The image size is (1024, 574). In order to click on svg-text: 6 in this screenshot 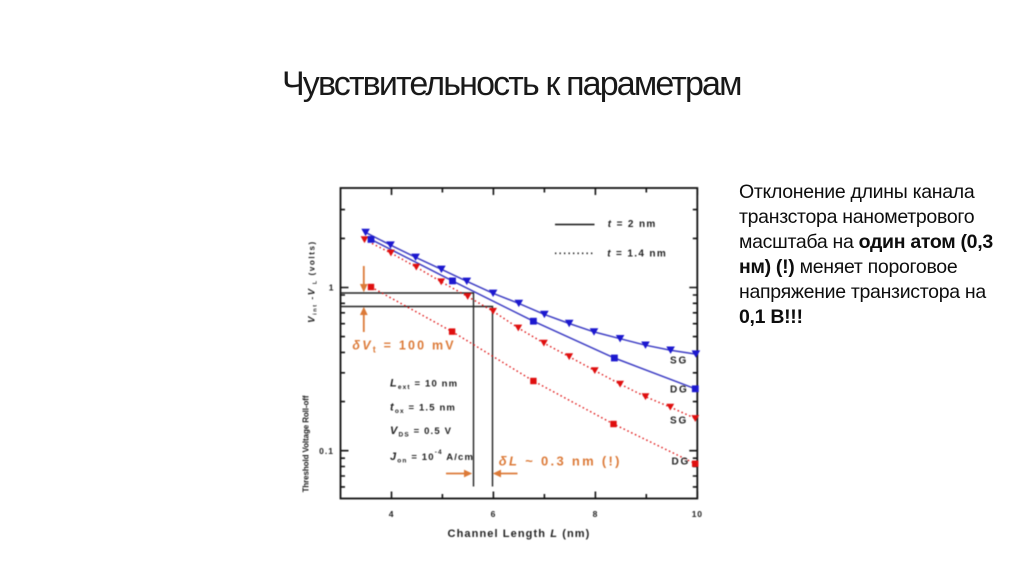, I will do `click(494, 514)`.